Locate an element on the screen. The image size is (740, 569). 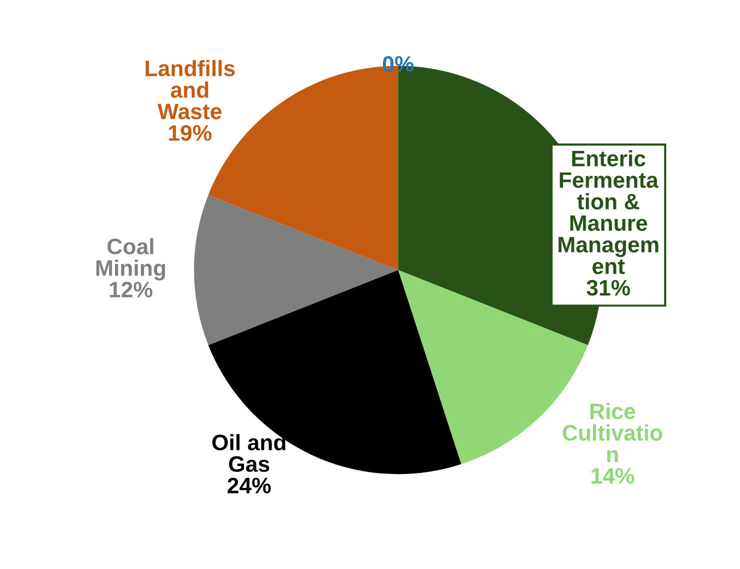
data-label: 14% is located at coordinates (613, 476).